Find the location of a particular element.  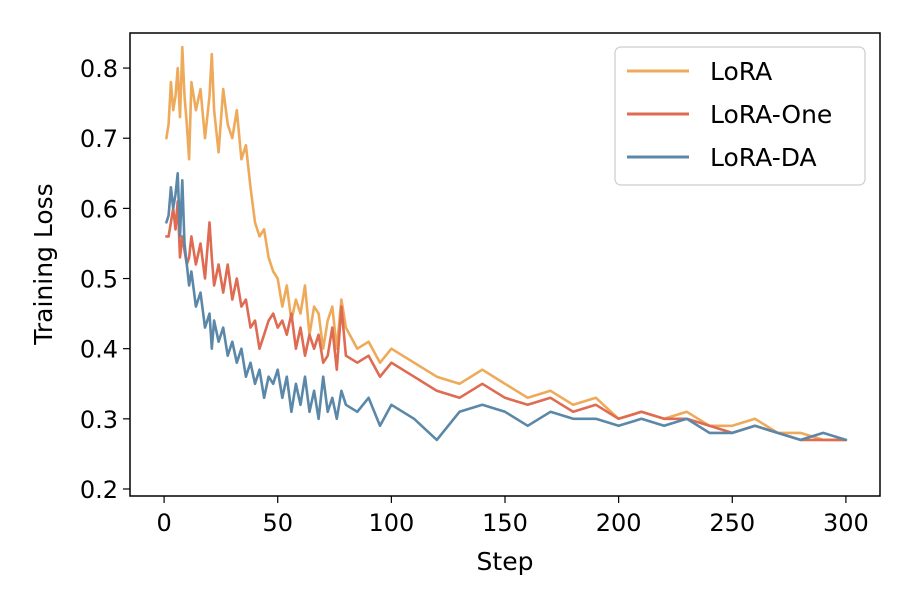

legend-label-lora-one: LoRA-One is located at coordinates (771, 114).